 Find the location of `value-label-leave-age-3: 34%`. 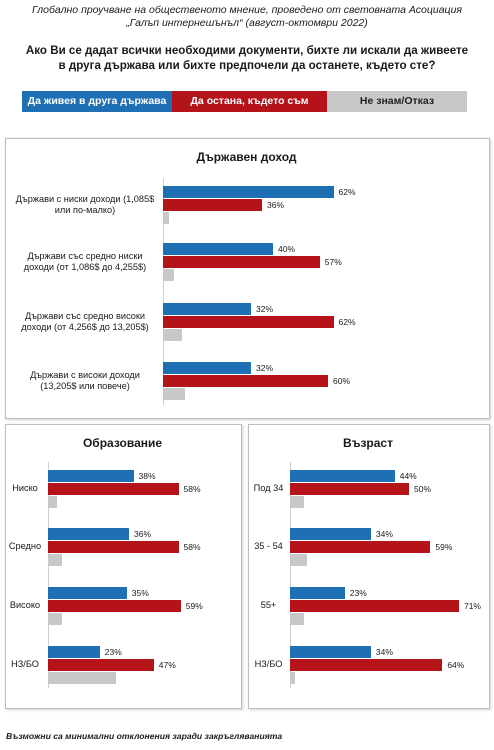

value-label-leave-age-3: 34% is located at coordinates (384, 652).